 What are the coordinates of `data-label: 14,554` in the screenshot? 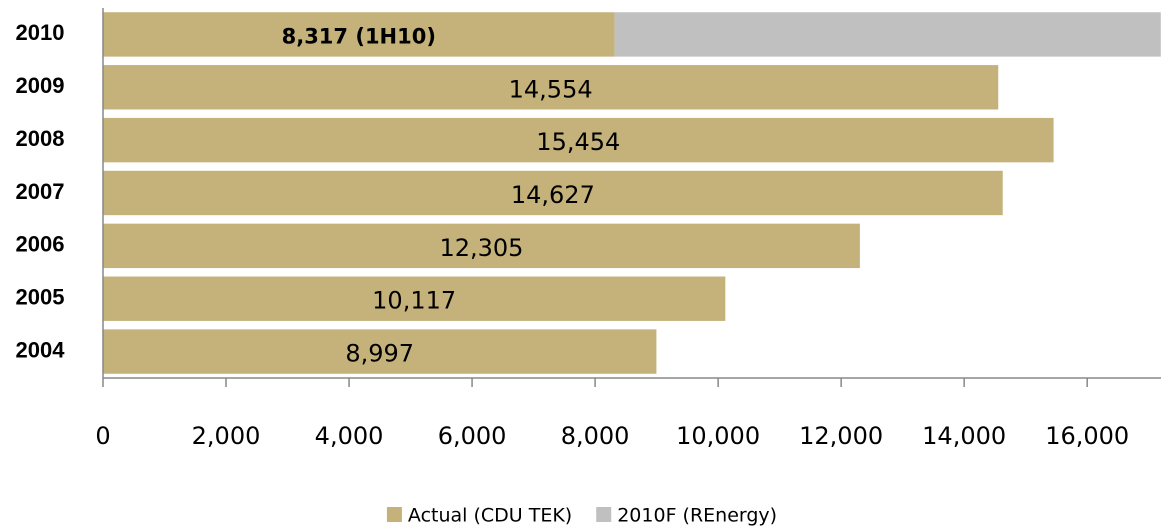 It's located at (551, 89).